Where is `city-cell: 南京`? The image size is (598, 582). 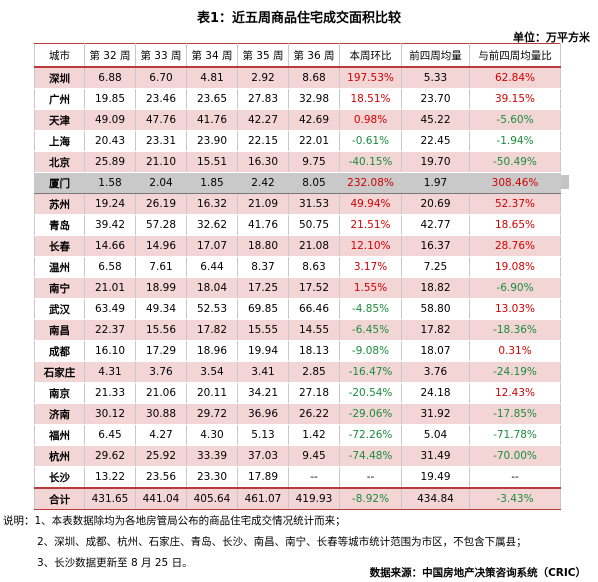 city-cell: 南京 is located at coordinates (59, 393).